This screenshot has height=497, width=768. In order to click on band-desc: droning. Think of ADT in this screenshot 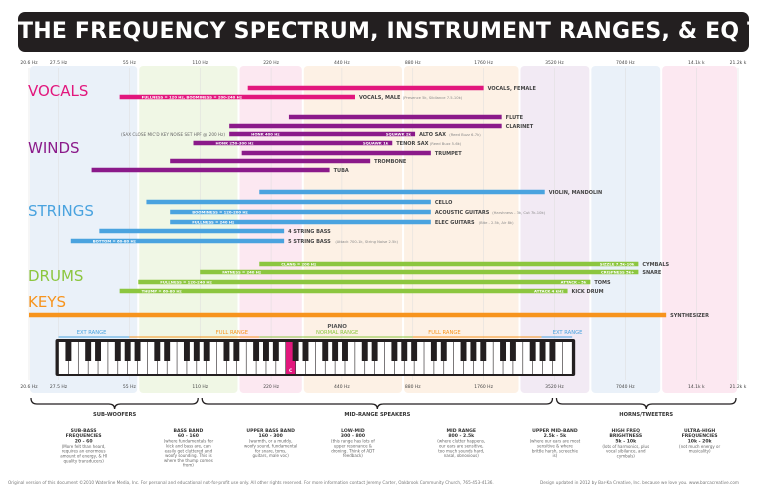, I will do `click(353, 450)`.